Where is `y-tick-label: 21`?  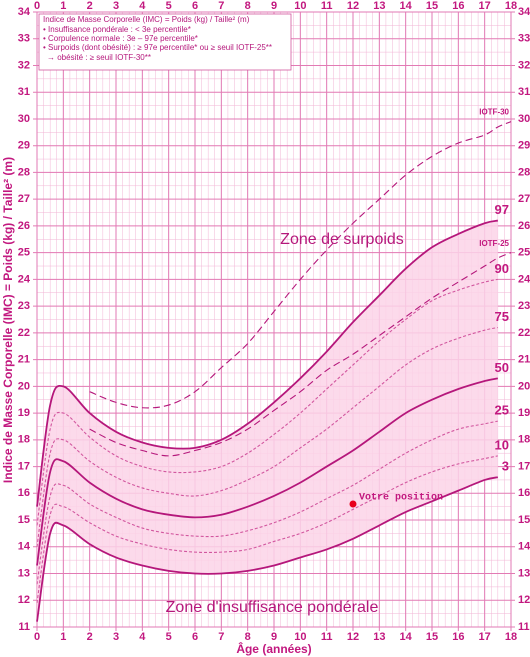 y-tick-label: 21 is located at coordinates (524, 360).